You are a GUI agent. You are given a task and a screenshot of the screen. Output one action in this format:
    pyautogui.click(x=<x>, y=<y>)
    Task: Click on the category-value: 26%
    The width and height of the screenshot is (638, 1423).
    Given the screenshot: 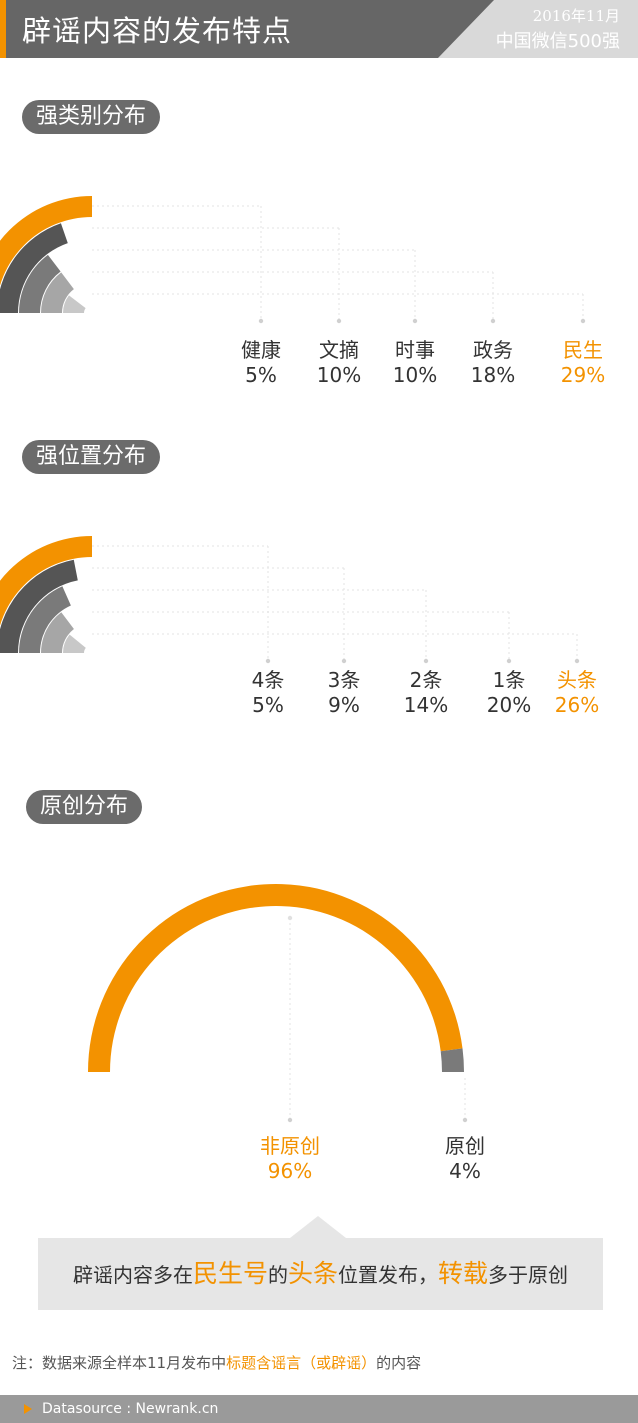 What is the action you would take?
    pyautogui.click(x=577, y=705)
    